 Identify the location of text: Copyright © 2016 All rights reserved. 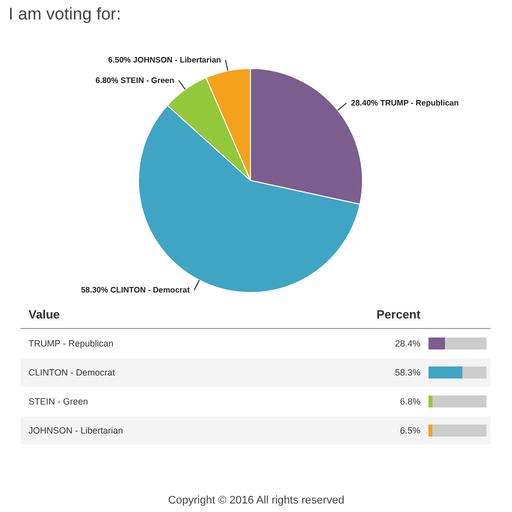
(256, 500).